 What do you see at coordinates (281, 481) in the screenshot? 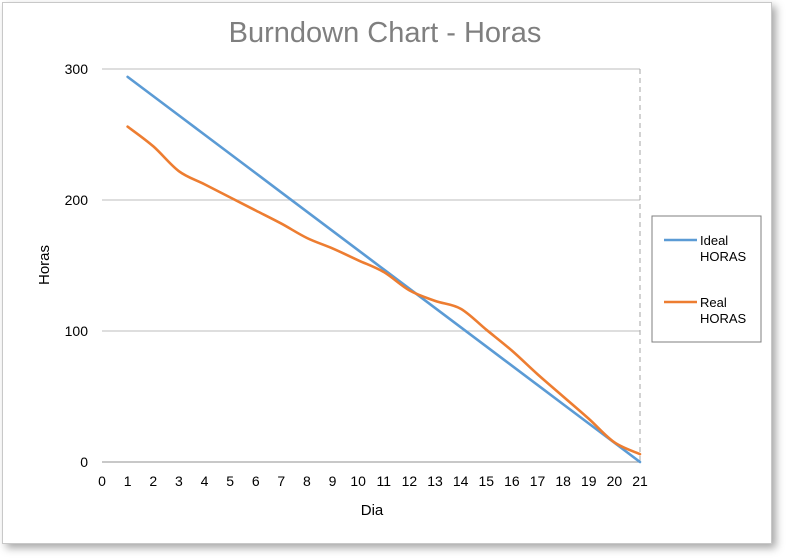
I see `x-tick-7: 7` at bounding box center [281, 481].